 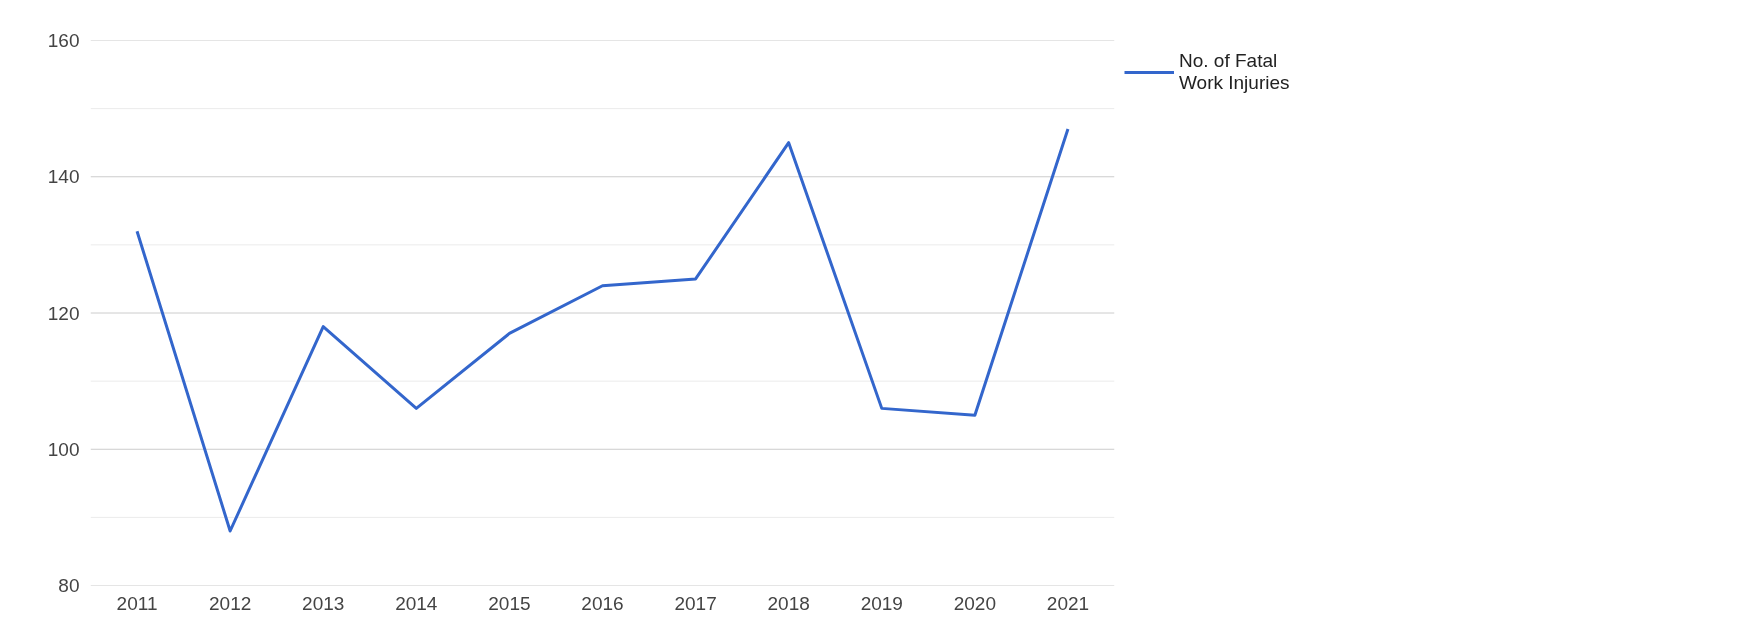 What do you see at coordinates (416, 603) in the screenshot?
I see `x-tick-label: 2014` at bounding box center [416, 603].